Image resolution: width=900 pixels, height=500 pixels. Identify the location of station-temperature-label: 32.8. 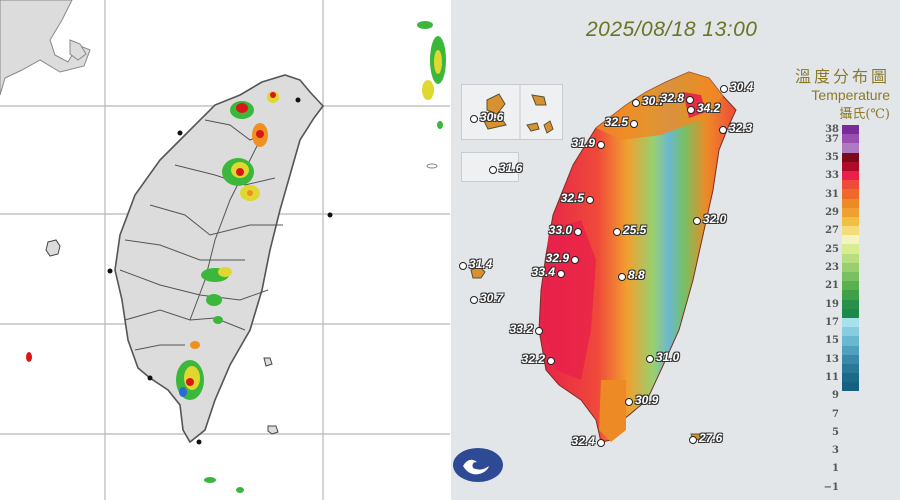
(672, 98).